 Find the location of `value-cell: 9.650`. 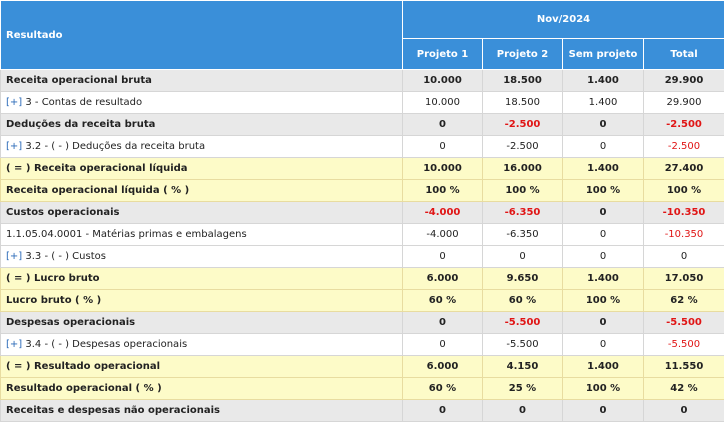

value-cell: 9.650 is located at coordinates (522, 278).